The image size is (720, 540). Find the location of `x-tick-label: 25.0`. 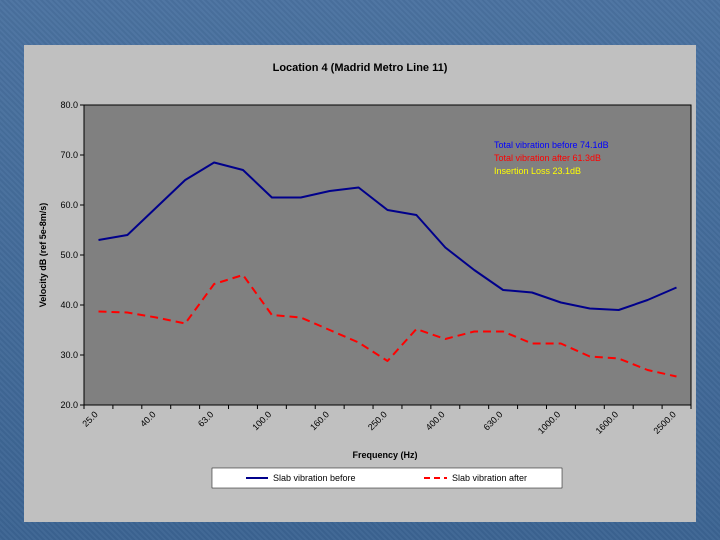

x-tick-label: 25.0 is located at coordinates (89, 418).